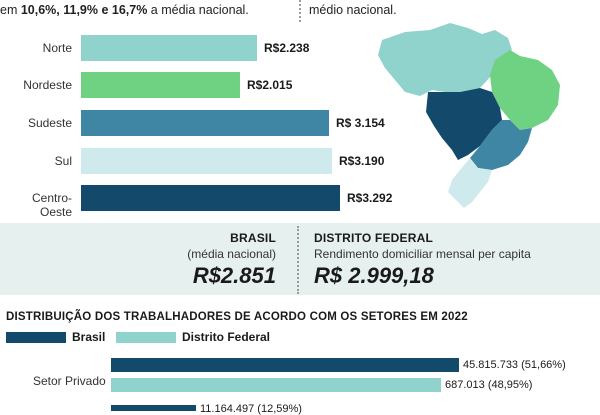 The width and height of the screenshot is (600, 415). What do you see at coordinates (362, 161) in the screenshot?
I see `region-value-label: R$3.190` at bounding box center [362, 161].